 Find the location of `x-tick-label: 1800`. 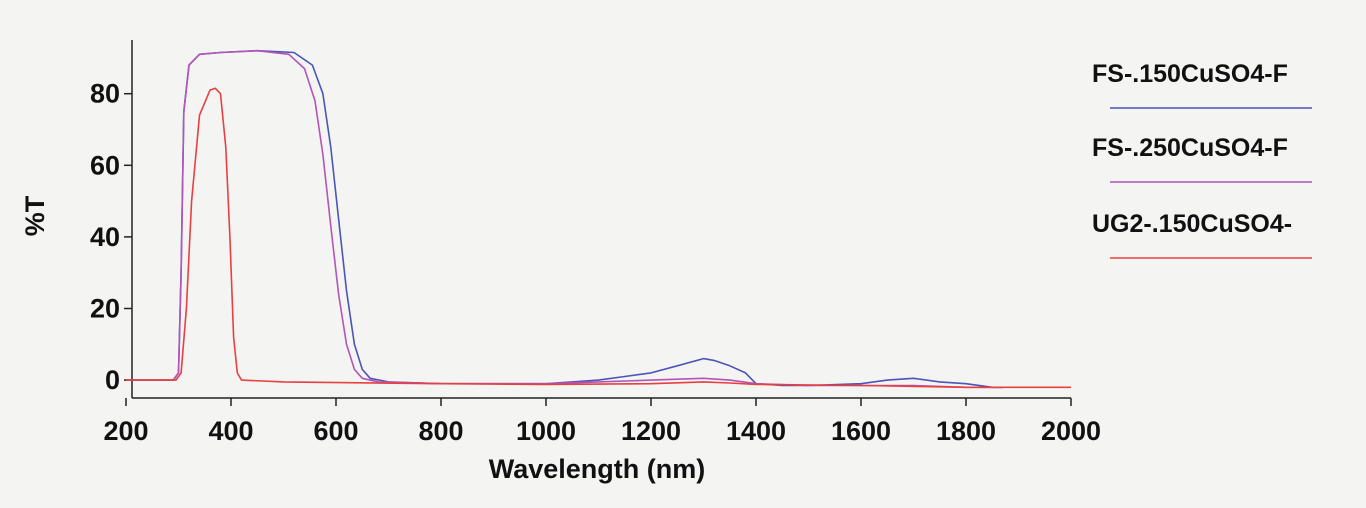

x-tick-label: 1800 is located at coordinates (966, 431).